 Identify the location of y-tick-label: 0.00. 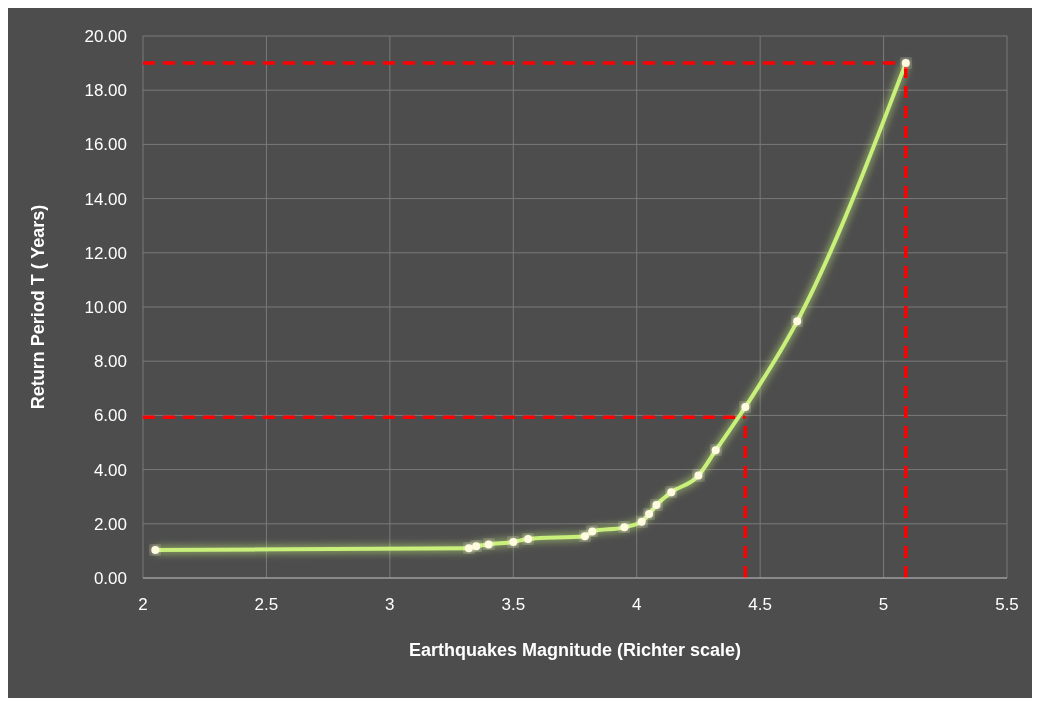
(110, 579).